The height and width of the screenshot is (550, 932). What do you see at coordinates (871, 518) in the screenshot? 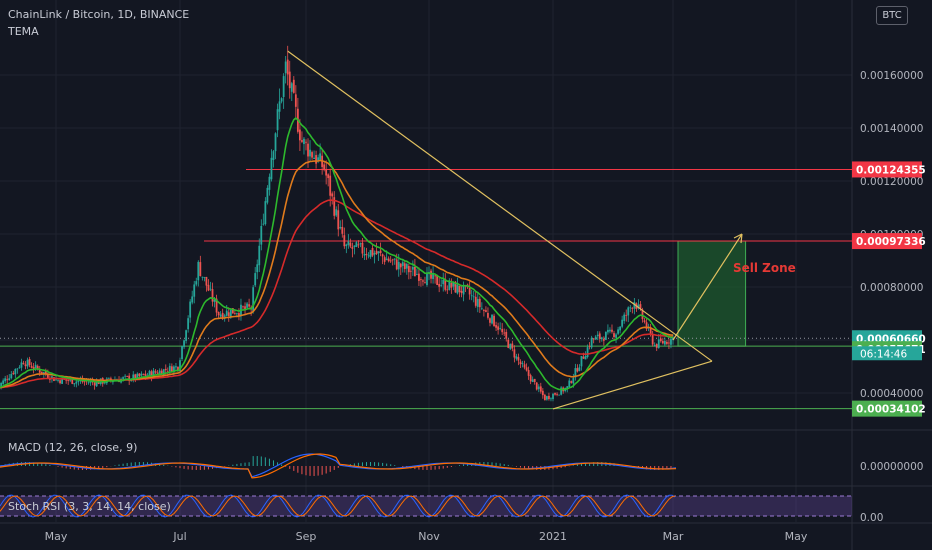
I see `stoch-tick-label: 0.00` at bounding box center [871, 518].